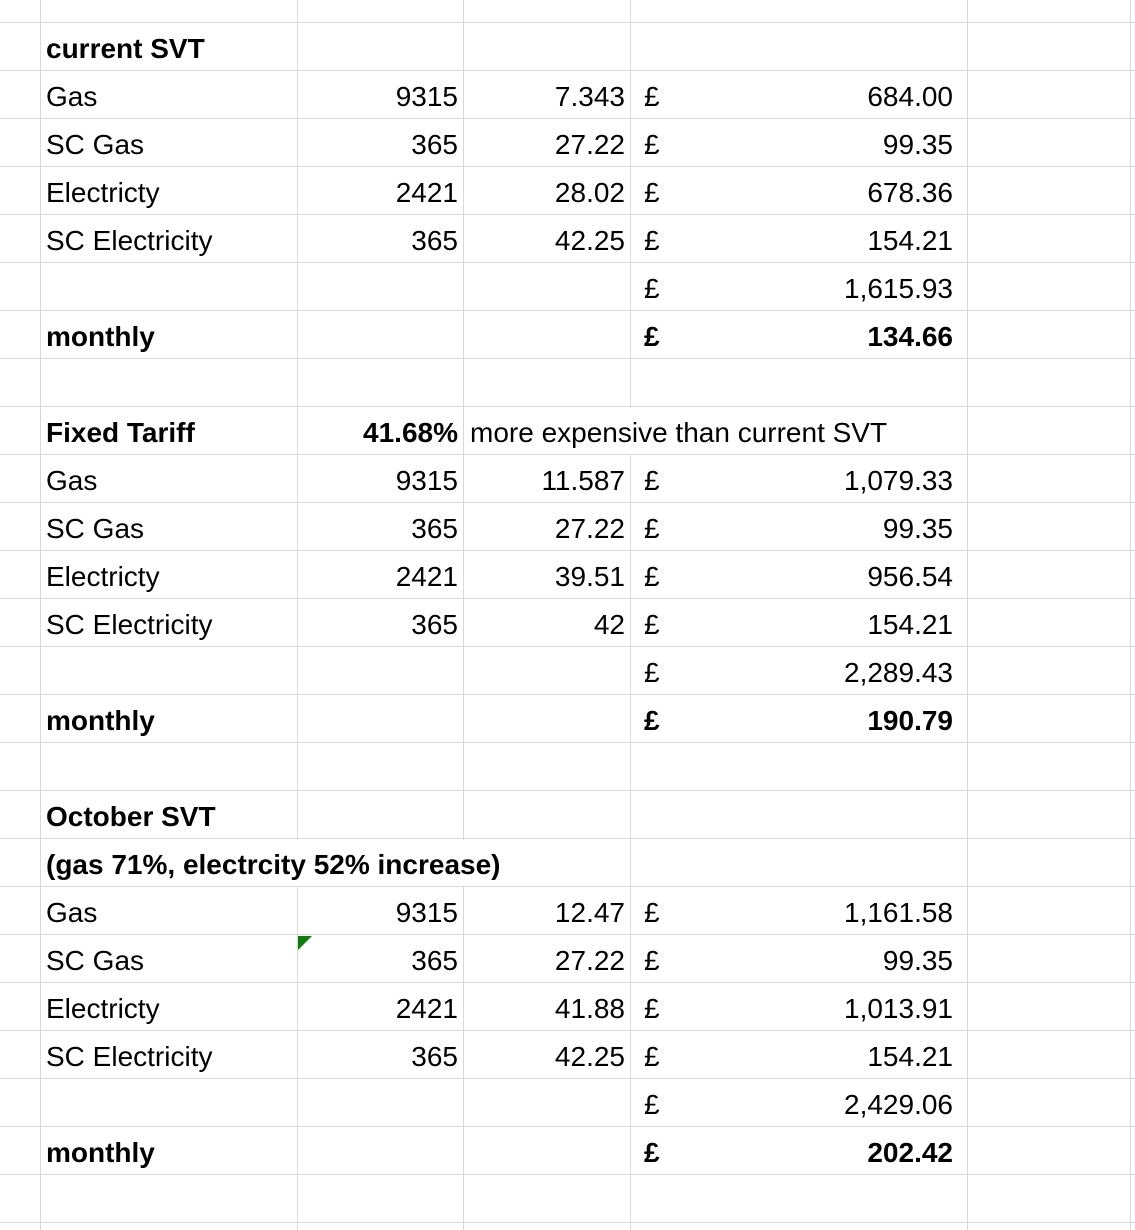 Image resolution: width=1135 pixels, height=1230 pixels. What do you see at coordinates (799, 671) in the screenshot?
I see `total-amount-cell: £ 2,289.43` at bounding box center [799, 671].